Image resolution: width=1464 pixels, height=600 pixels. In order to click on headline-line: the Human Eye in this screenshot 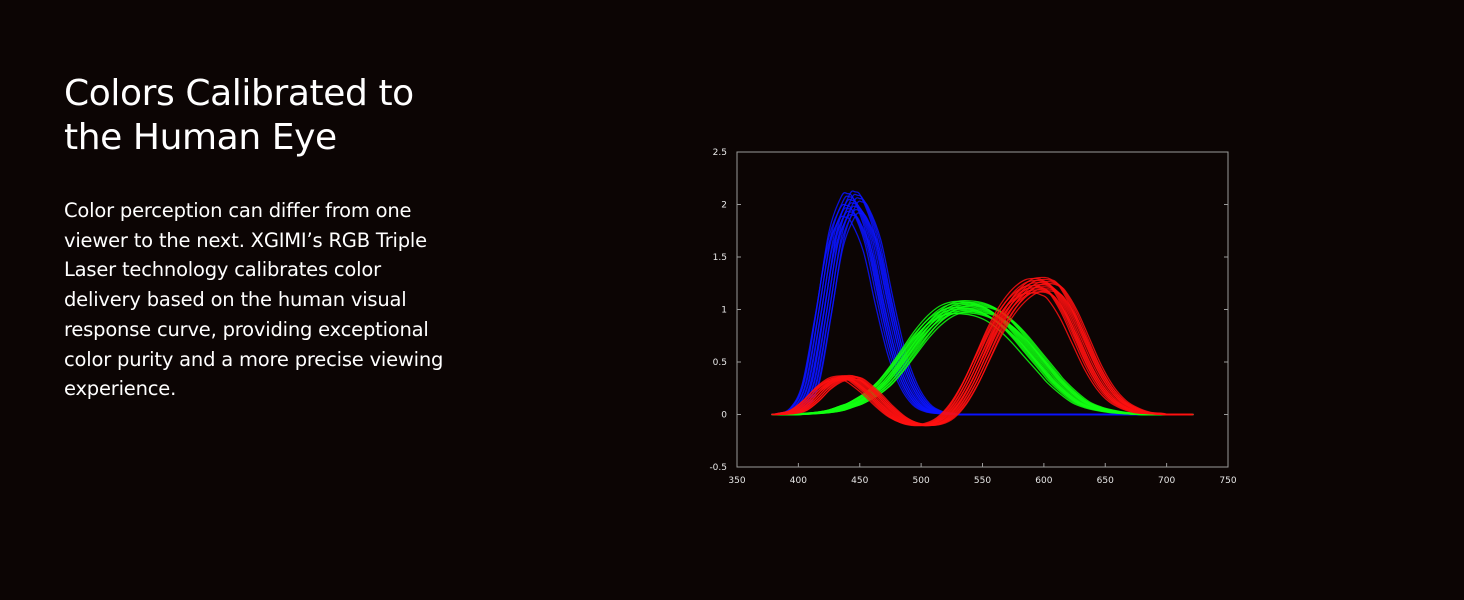, I will do `click(200, 137)`.